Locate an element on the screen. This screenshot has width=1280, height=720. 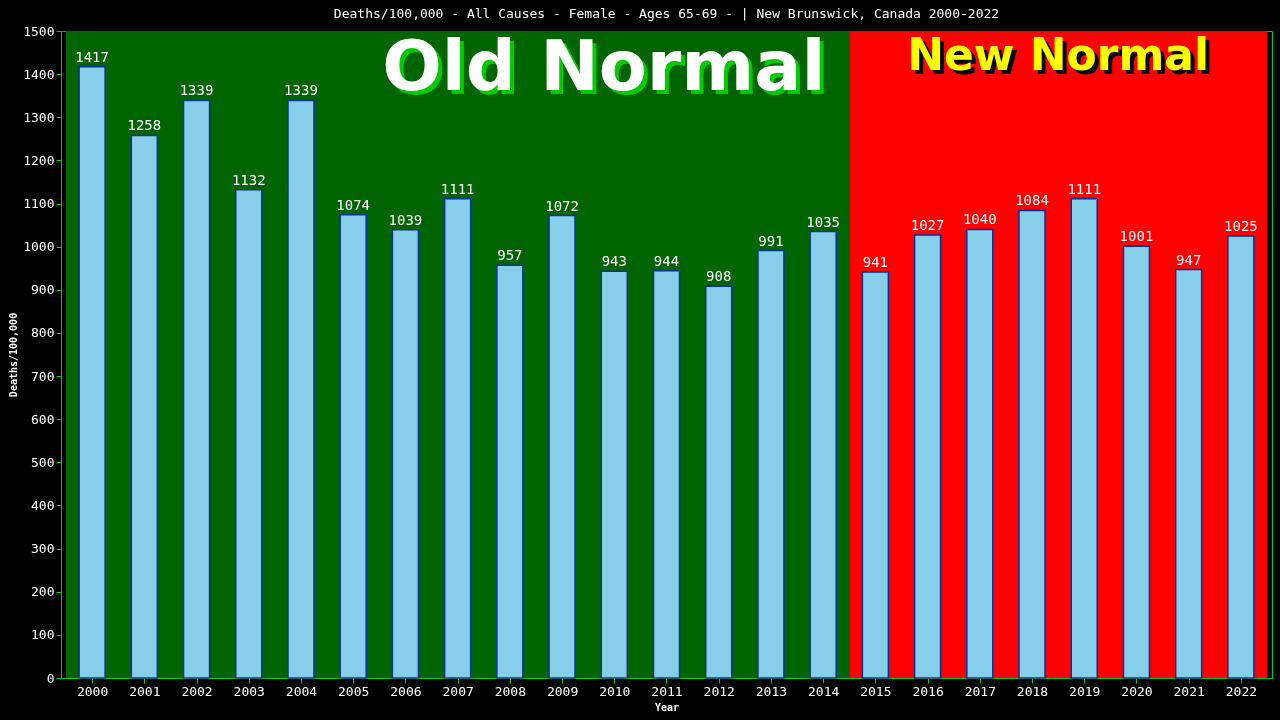
y-tick-label: 1100 is located at coordinates (39, 204).